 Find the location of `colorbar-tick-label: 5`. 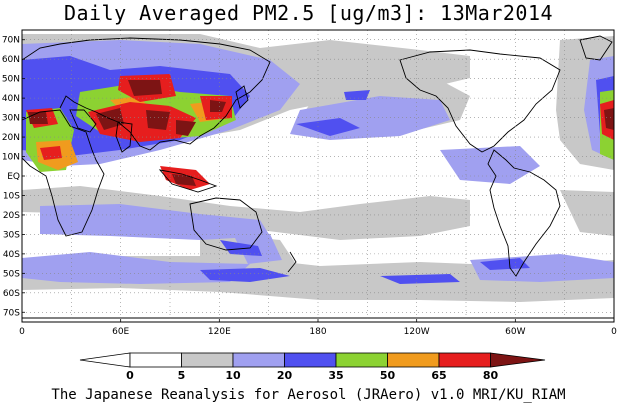

colorbar-tick-label: 5 is located at coordinates (182, 375).